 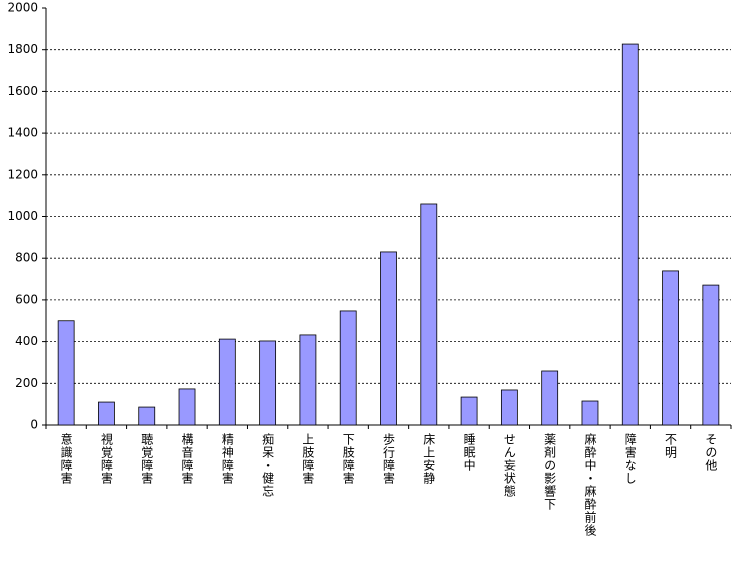 I want to click on x-tick-label: 薬剤の影響下, so click(x=550, y=472).